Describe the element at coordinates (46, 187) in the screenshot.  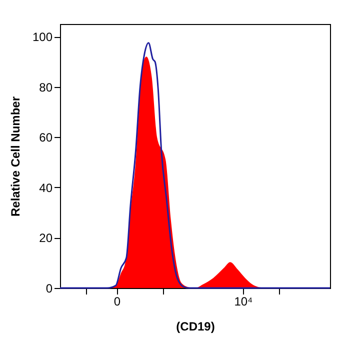
I see `y-tick-label: 40` at that location.